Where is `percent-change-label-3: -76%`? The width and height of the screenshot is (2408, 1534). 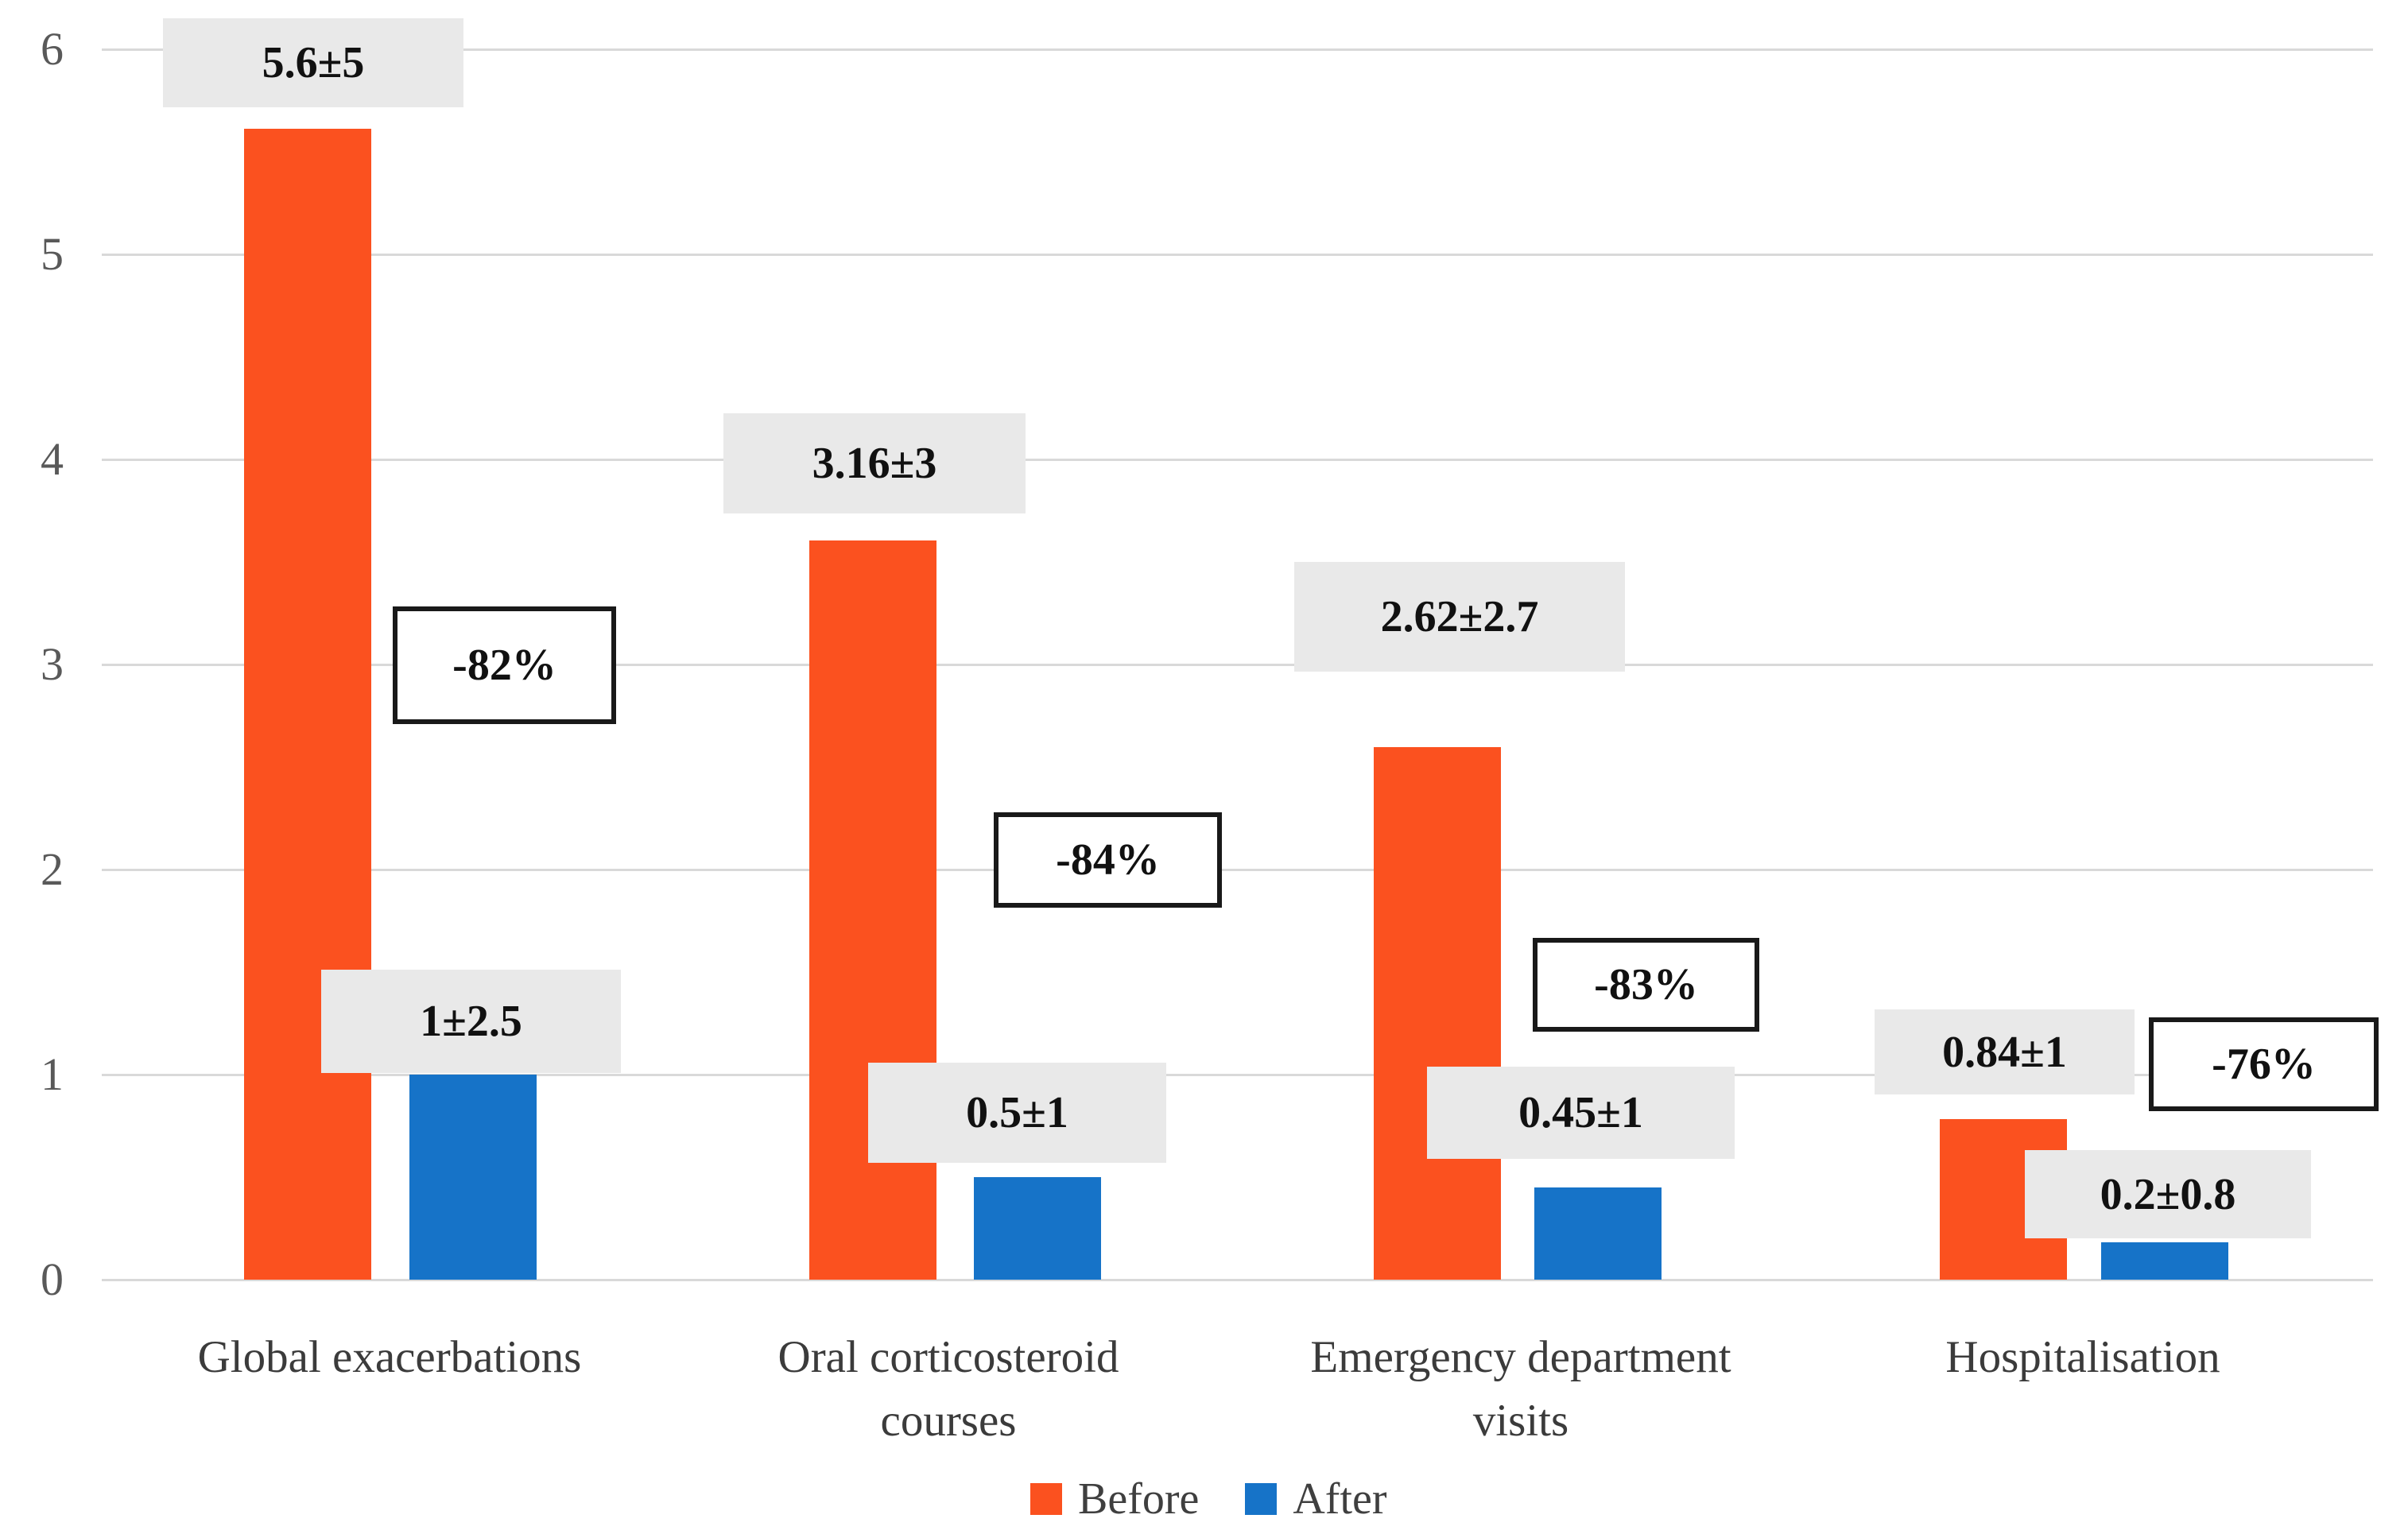
percent-change-label-3: -76% is located at coordinates (2264, 1064).